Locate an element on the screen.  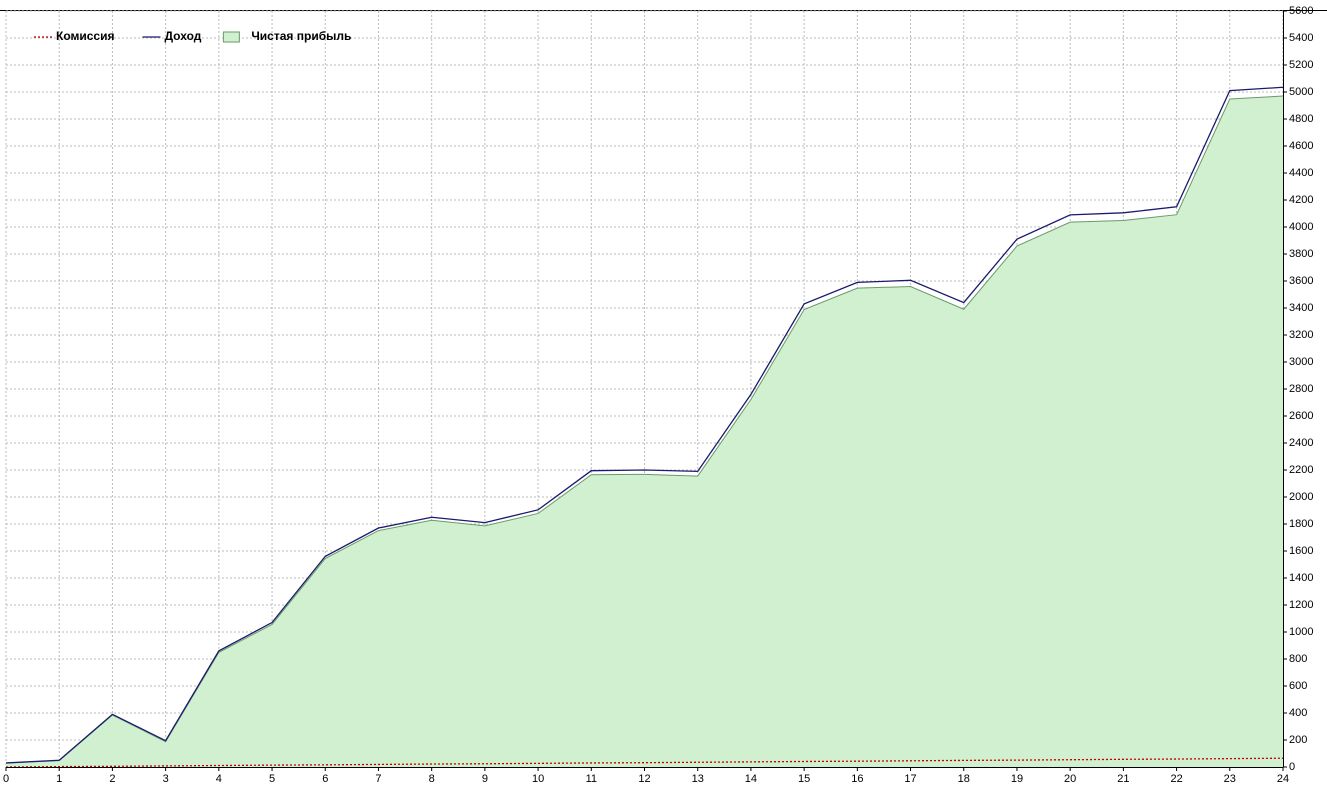
x-tick-label: 6 is located at coordinates (325, 779).